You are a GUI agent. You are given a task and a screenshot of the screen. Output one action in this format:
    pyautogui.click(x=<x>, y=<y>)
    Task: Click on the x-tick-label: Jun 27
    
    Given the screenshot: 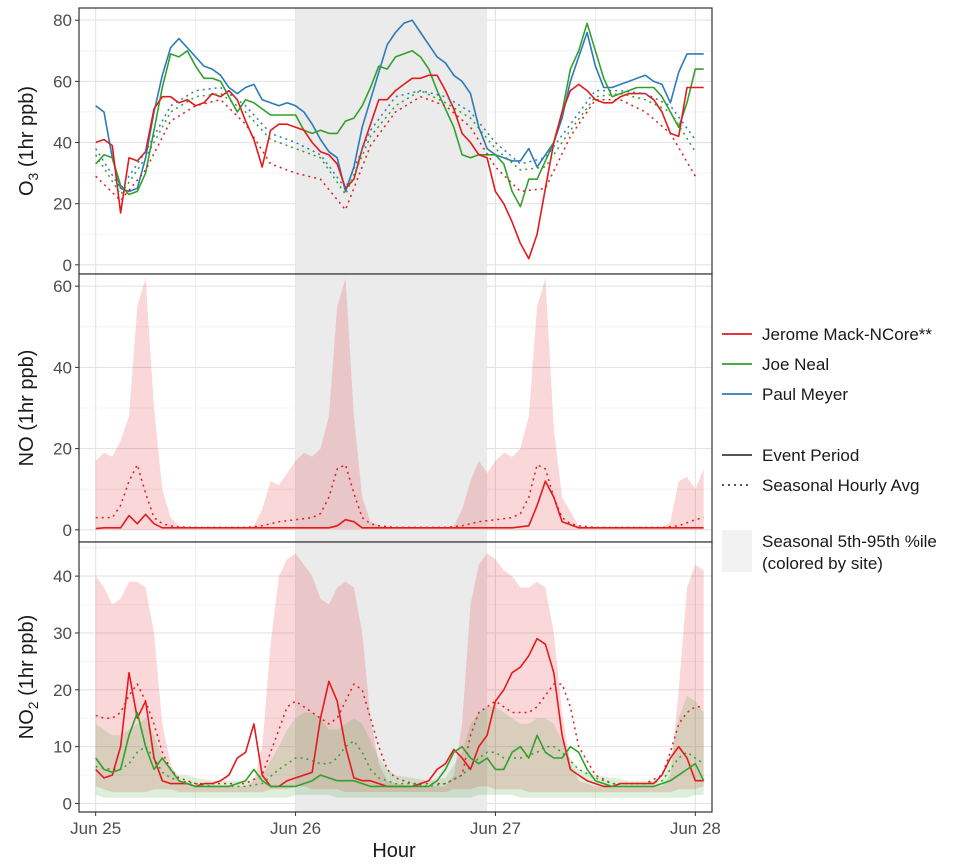 What is the action you would take?
    pyautogui.click(x=495, y=828)
    